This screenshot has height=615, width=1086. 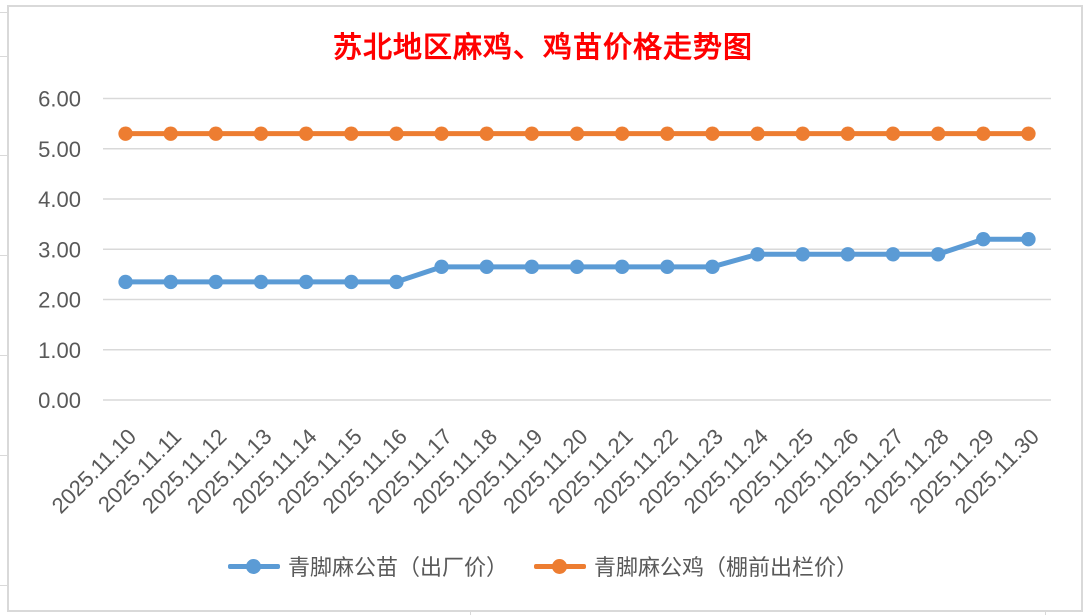 I want to click on chart-title: 苏北地区麻鸡、鸡苗价格走势图, so click(x=542, y=48).